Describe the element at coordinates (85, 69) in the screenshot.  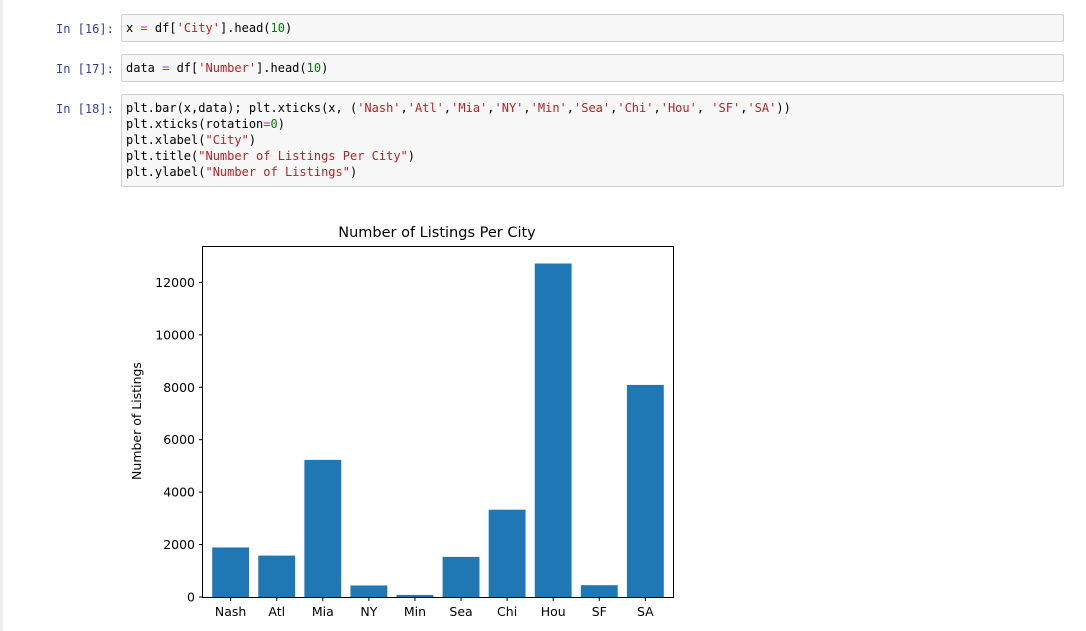
I see `cell-17-prompt: In [17]:` at that location.